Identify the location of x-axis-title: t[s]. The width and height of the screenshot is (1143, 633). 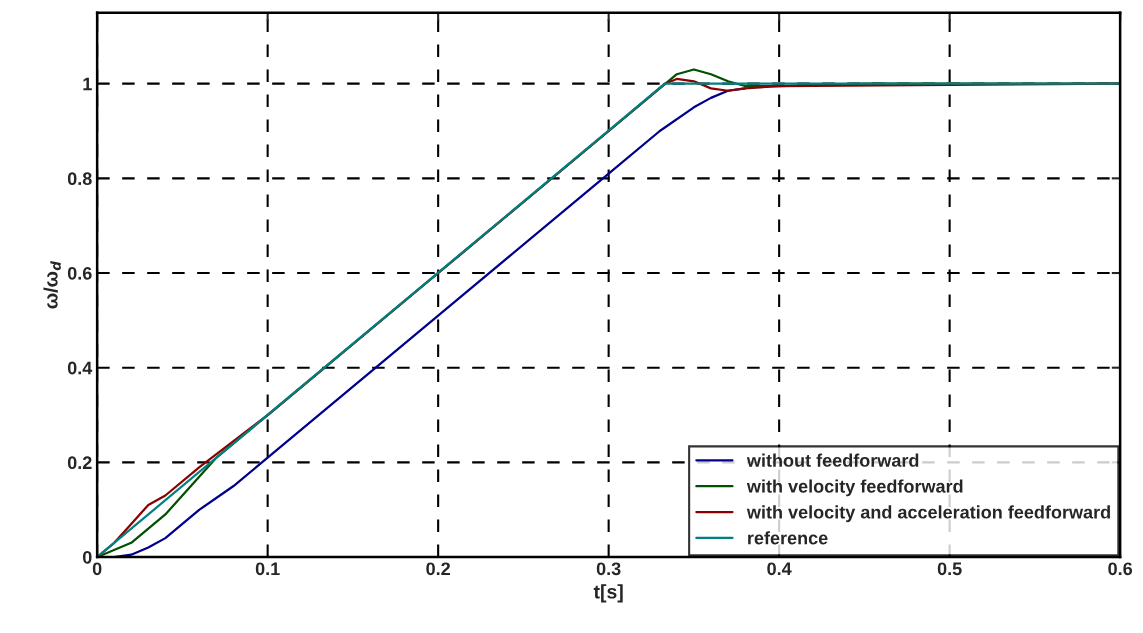
(608, 593).